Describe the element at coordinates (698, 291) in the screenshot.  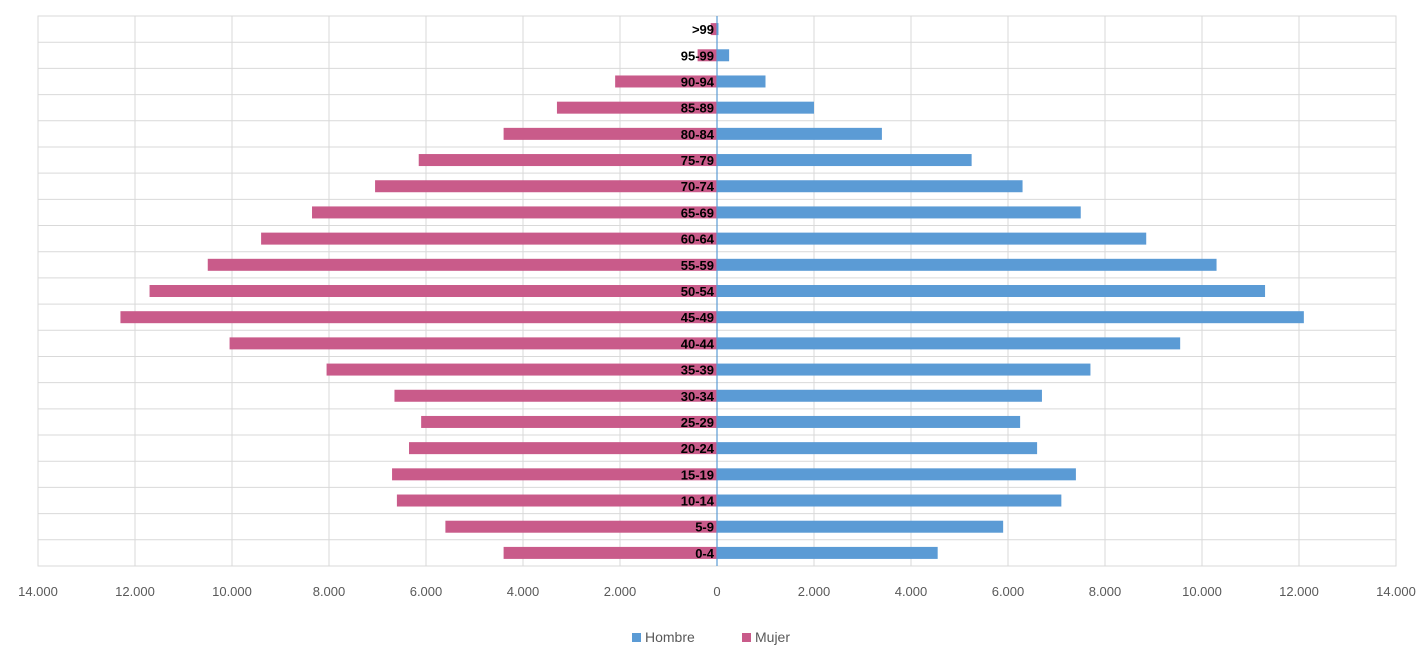
I see `age-group-label: 50-54` at that location.